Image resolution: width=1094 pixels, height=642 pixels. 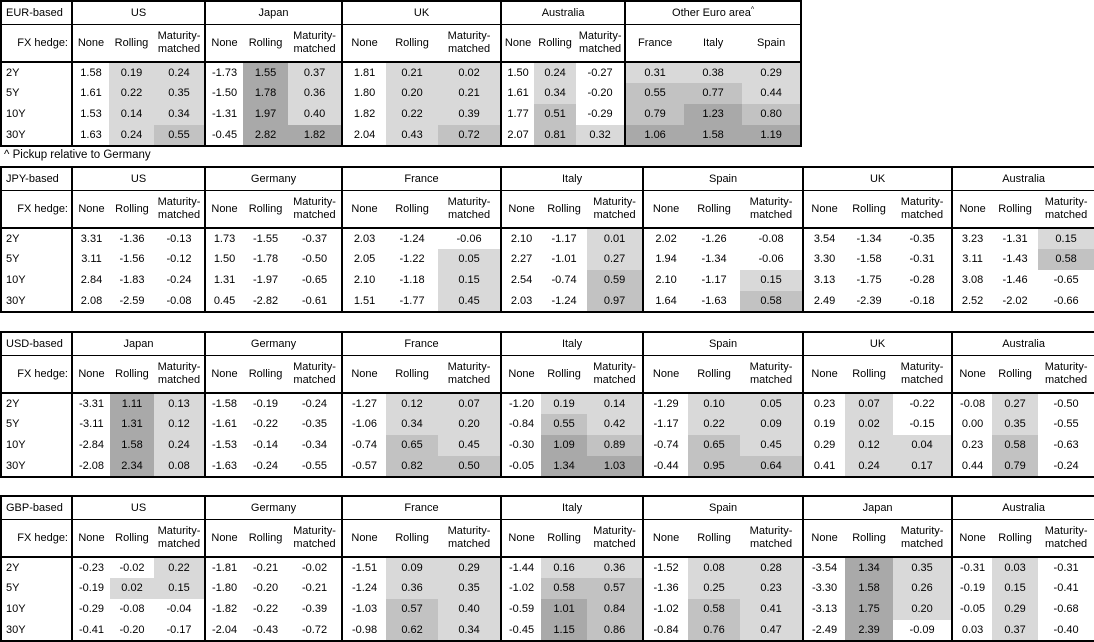 I want to click on yield-cell: -0.55, so click(x=1066, y=424).